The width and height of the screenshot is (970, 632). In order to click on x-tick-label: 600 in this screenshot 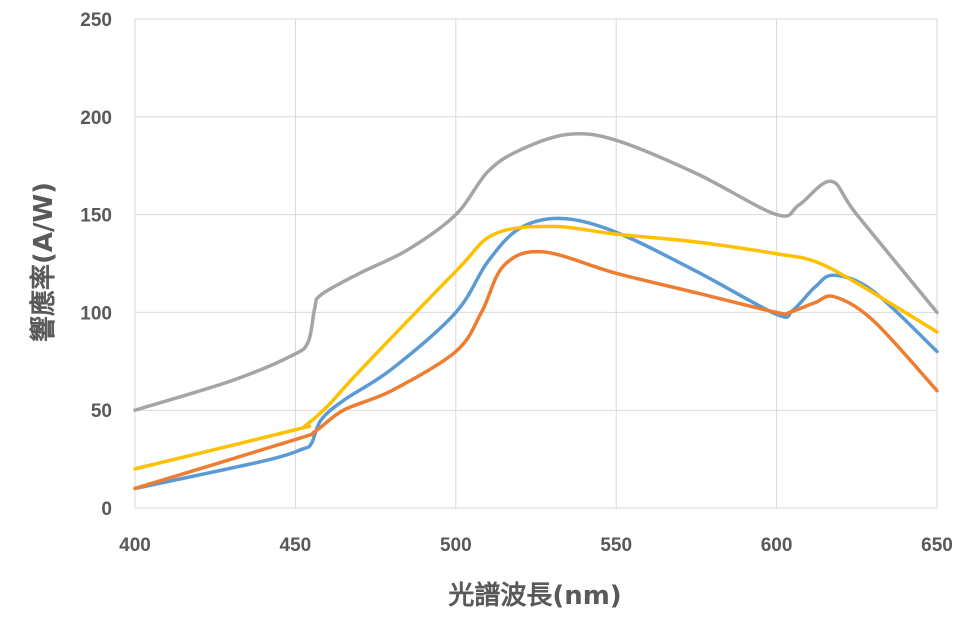, I will do `click(777, 545)`.